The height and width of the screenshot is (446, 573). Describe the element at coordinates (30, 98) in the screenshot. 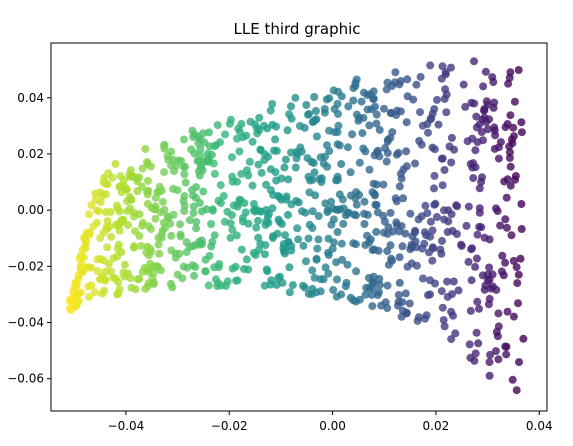

I see `y-tick-label: 0.04` at that location.